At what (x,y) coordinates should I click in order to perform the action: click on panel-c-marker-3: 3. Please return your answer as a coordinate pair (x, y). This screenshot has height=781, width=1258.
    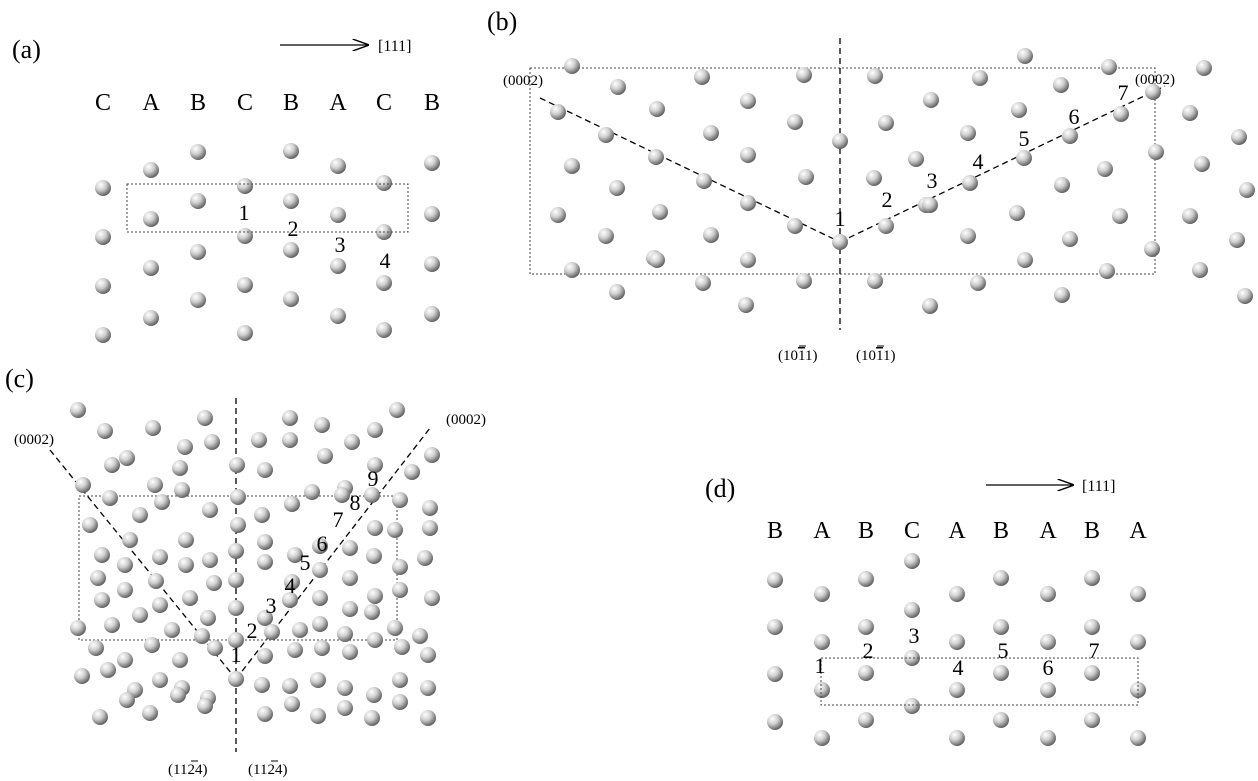
    Looking at the image, I should click on (271, 605).